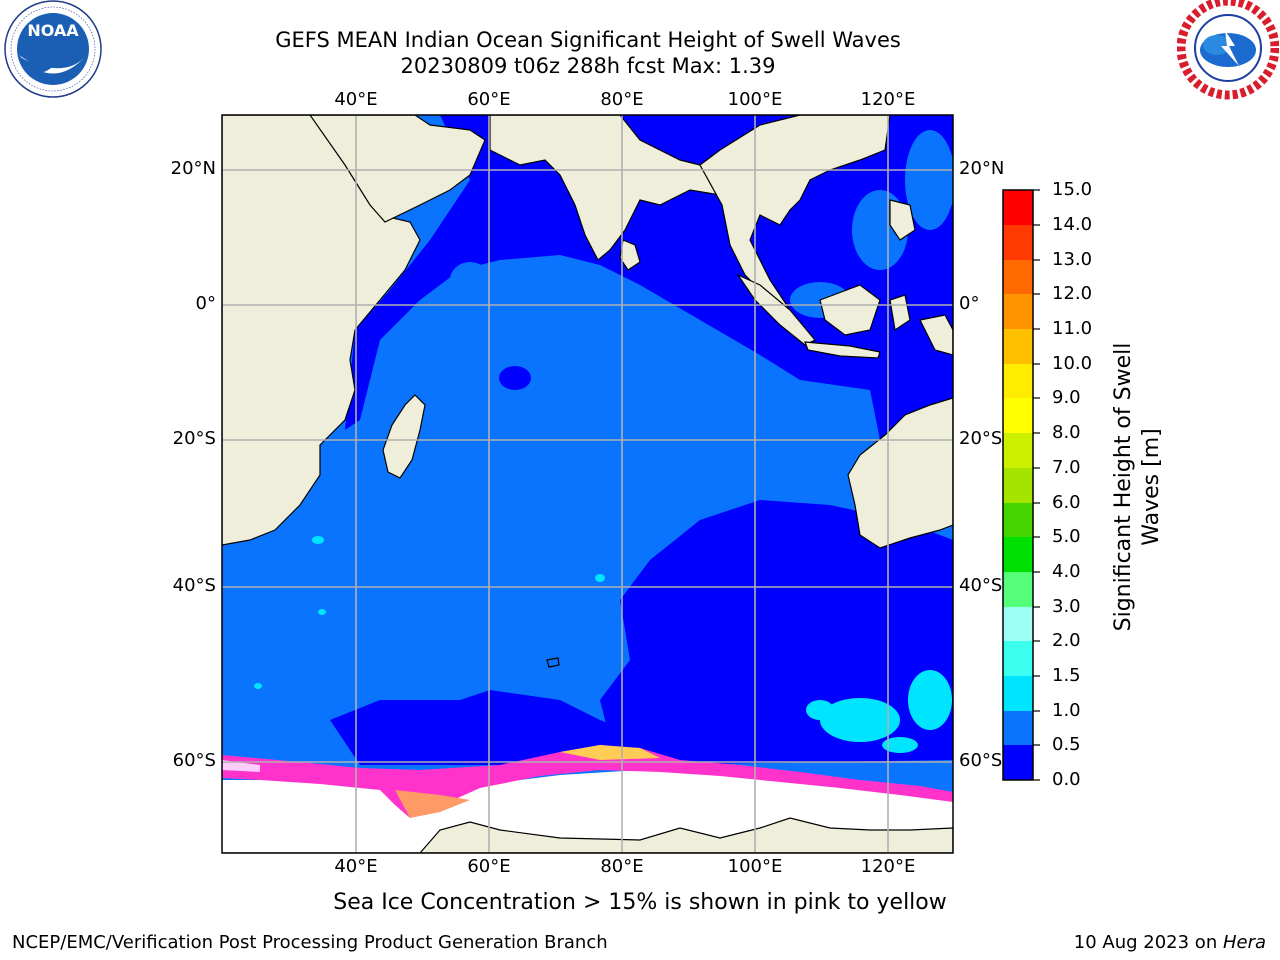 The width and height of the screenshot is (1280, 960). Describe the element at coordinates (981, 585) in the screenshot. I see `lat-tick-right-40s: 40°S` at that location.